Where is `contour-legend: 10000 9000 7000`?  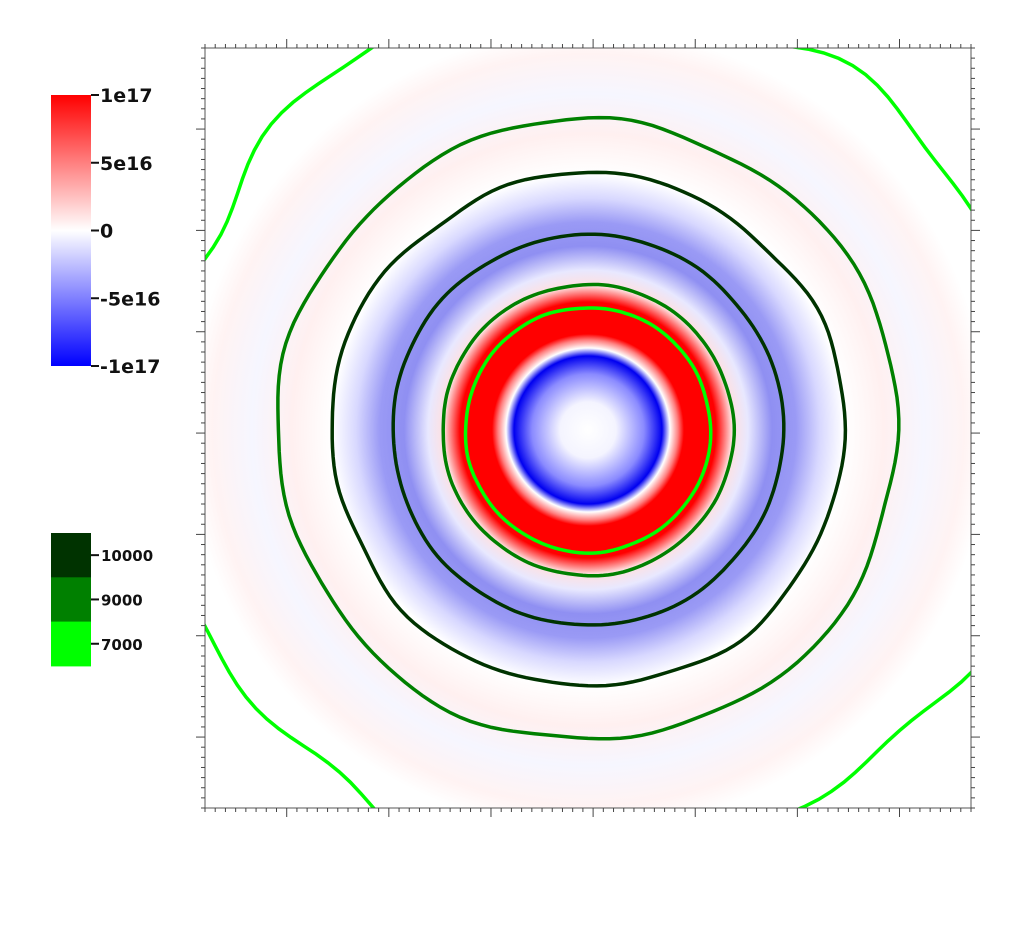
contour-legend: 10000 9000 7000 is located at coordinates (102, 600).